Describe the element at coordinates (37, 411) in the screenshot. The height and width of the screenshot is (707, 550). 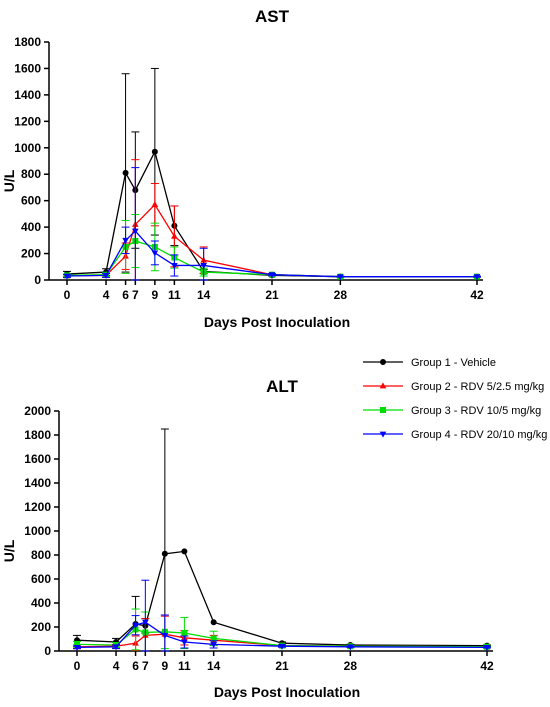
I see `y-tick-label: 2000` at that location.